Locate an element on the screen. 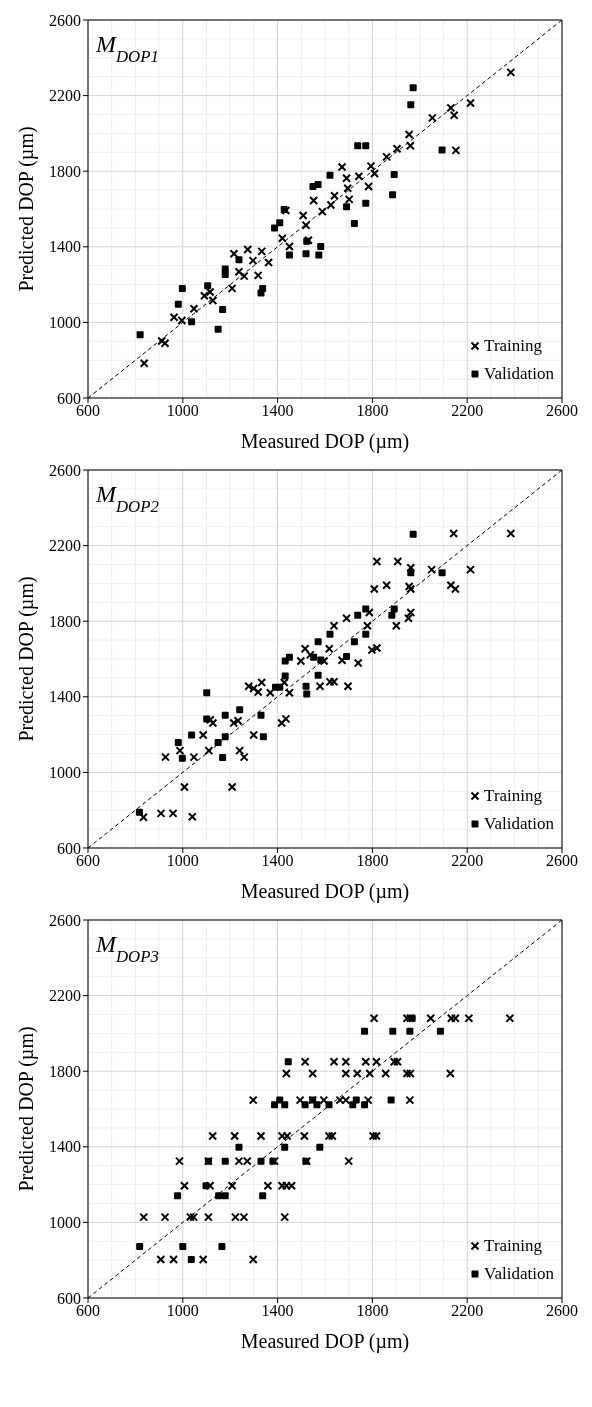 The image size is (592, 1407). annotation: M$_{DOP1}$ is located at coordinates (127, 48).